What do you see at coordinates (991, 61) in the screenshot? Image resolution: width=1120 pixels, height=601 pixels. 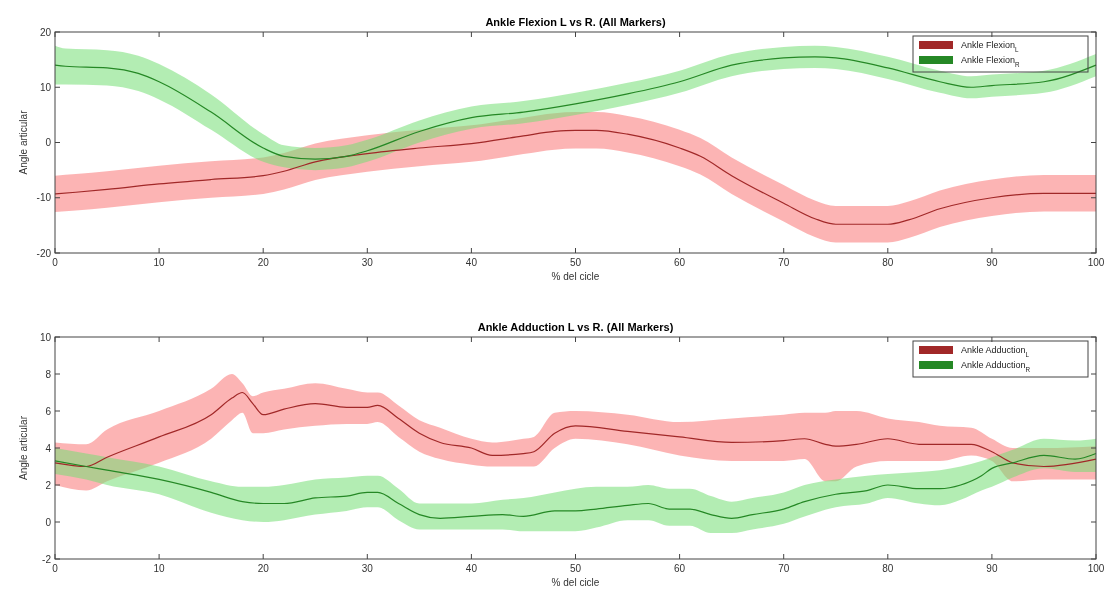 I see `legend-label: Ankle Flexion$_{R}$` at bounding box center [991, 61].